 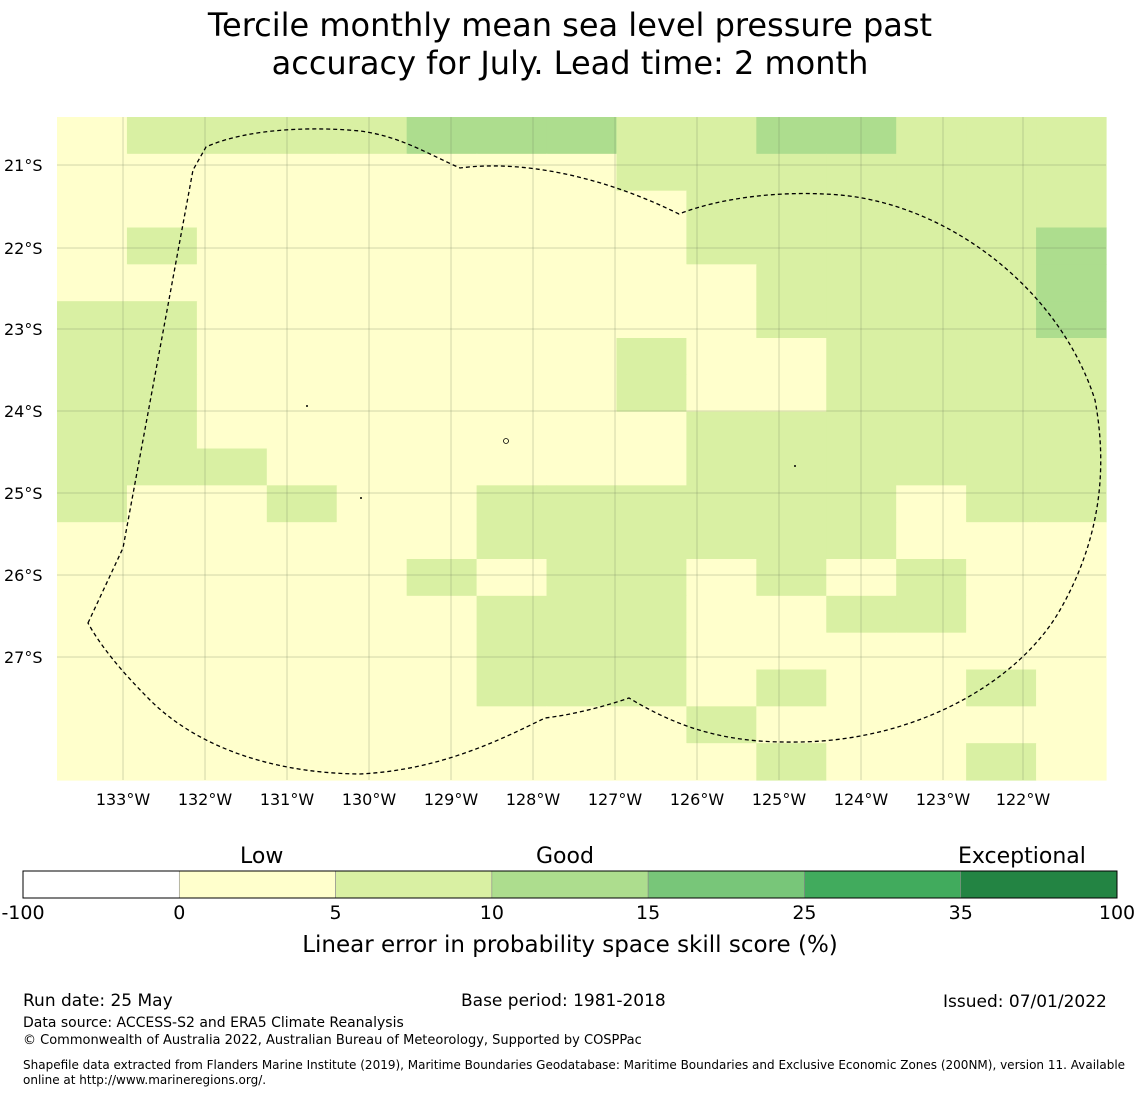 What do you see at coordinates (1117, 913) in the screenshot?
I see `colorbar-tick-label: 100` at bounding box center [1117, 913].